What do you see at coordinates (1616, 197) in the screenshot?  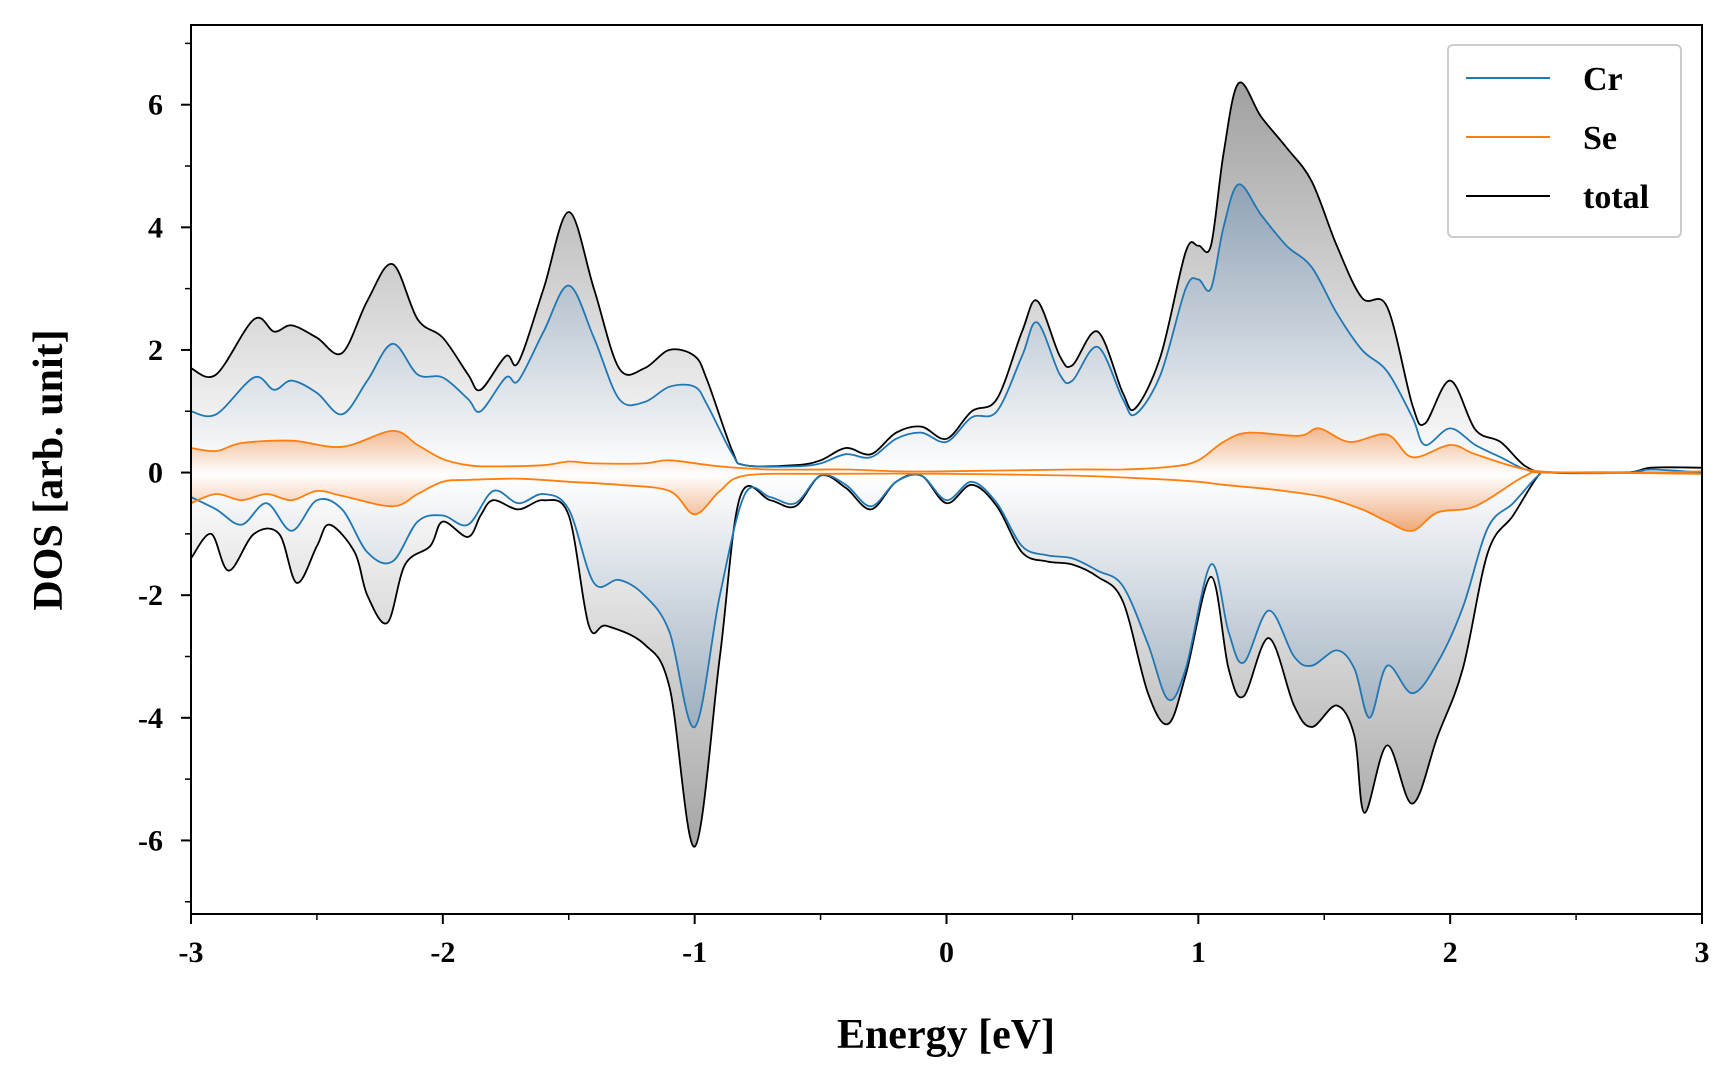 I see `legend-label-total: total` at bounding box center [1616, 197].